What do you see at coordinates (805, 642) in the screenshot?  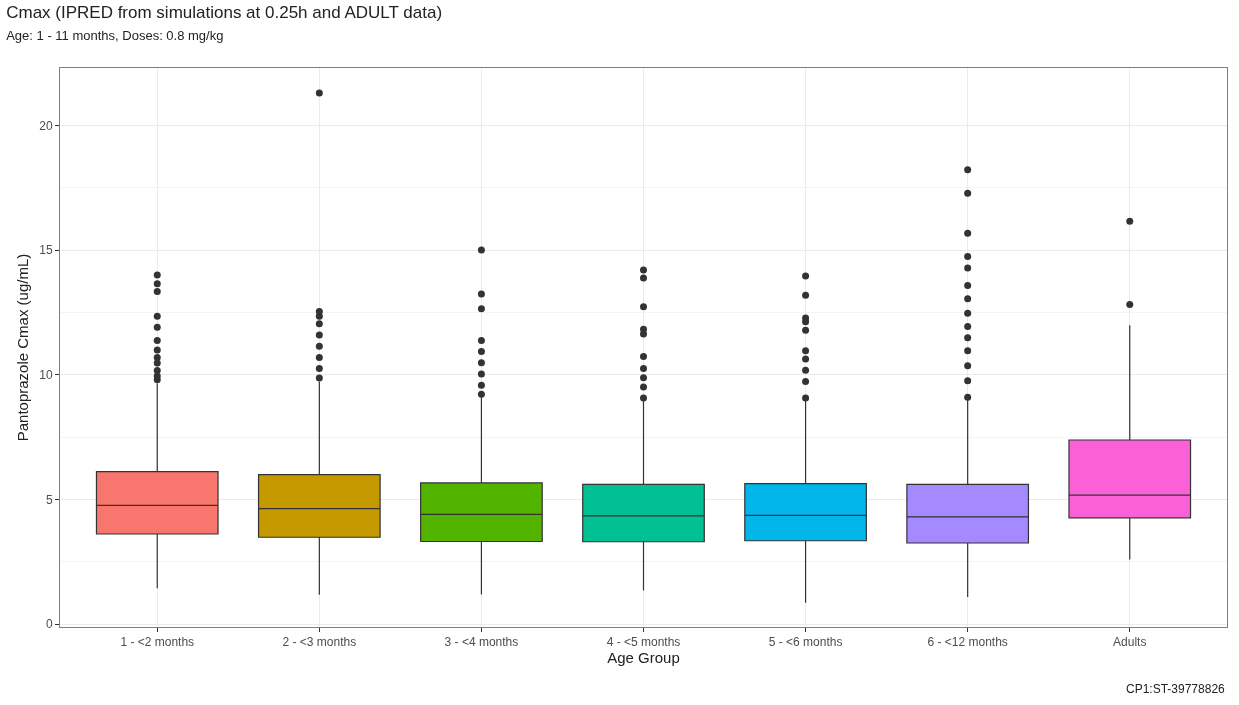 I see `x-tick-label: 5 - <6 months` at bounding box center [805, 642].